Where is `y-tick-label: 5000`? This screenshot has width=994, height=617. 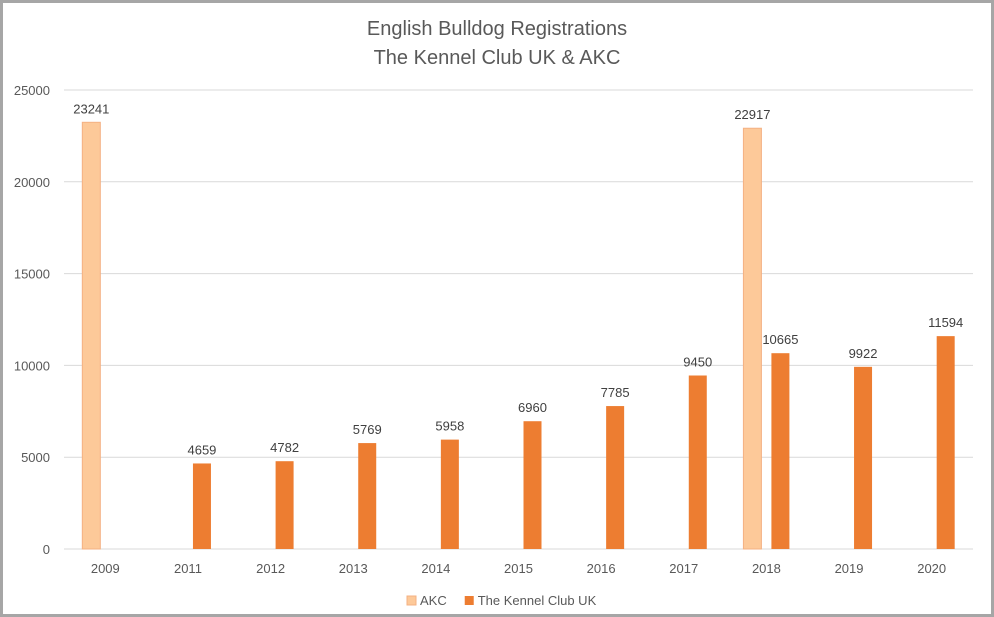
y-tick-label: 5000 is located at coordinates (35, 457).